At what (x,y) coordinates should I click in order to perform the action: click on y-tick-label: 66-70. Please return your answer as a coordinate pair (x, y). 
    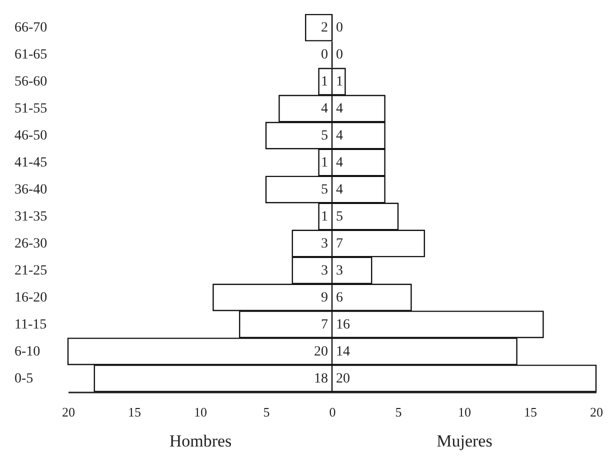
    Looking at the image, I should click on (31, 28).